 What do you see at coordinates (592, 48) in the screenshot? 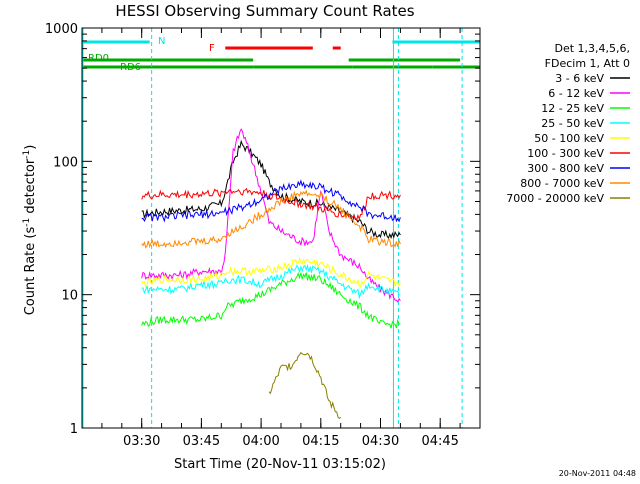
I see `legend-header-0: Det 1,3,4,5,6,` at bounding box center [592, 48].